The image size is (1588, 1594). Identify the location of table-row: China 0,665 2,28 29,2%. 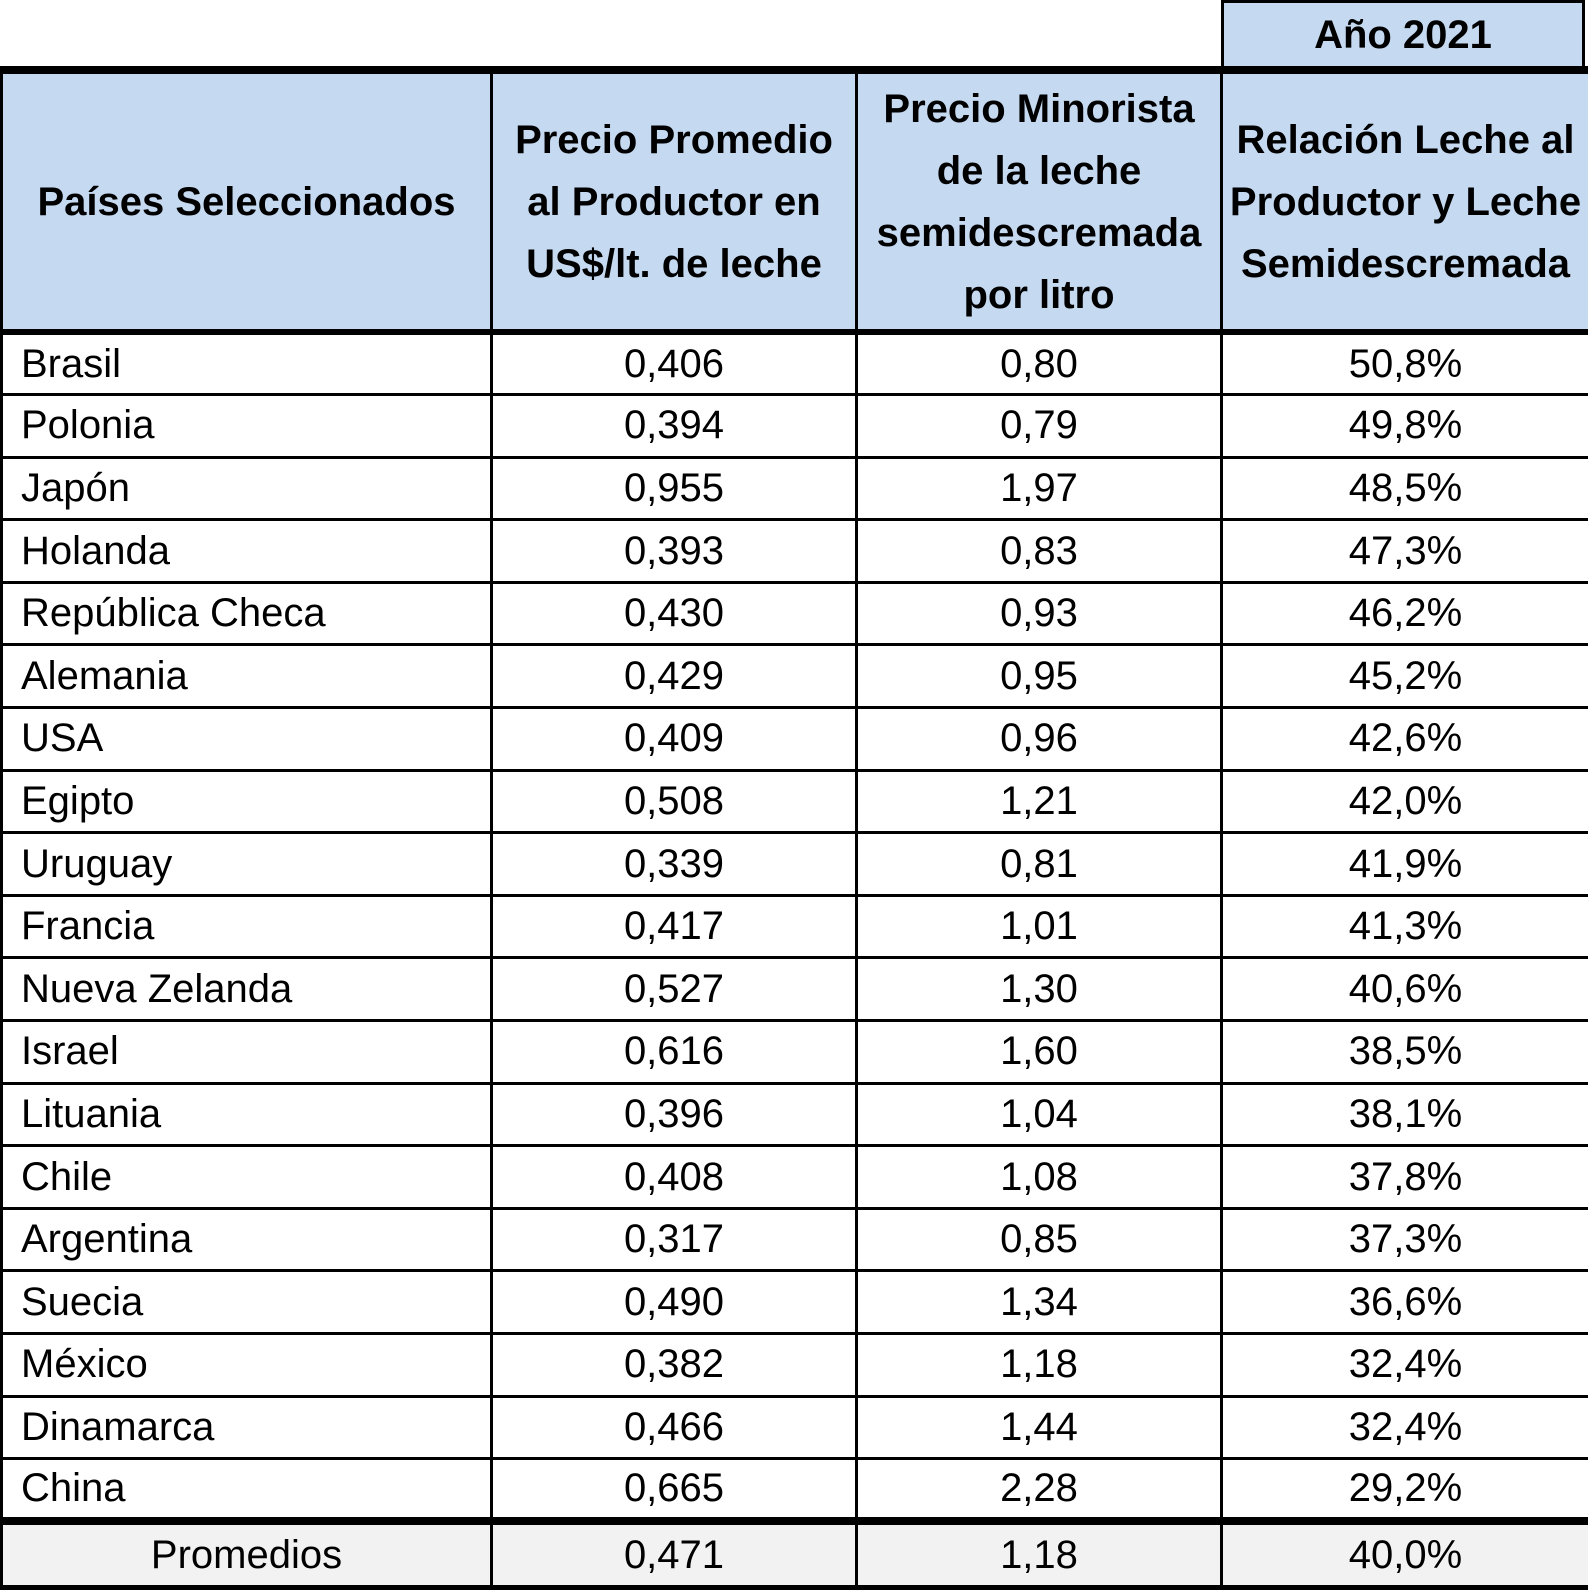
(794, 1490).